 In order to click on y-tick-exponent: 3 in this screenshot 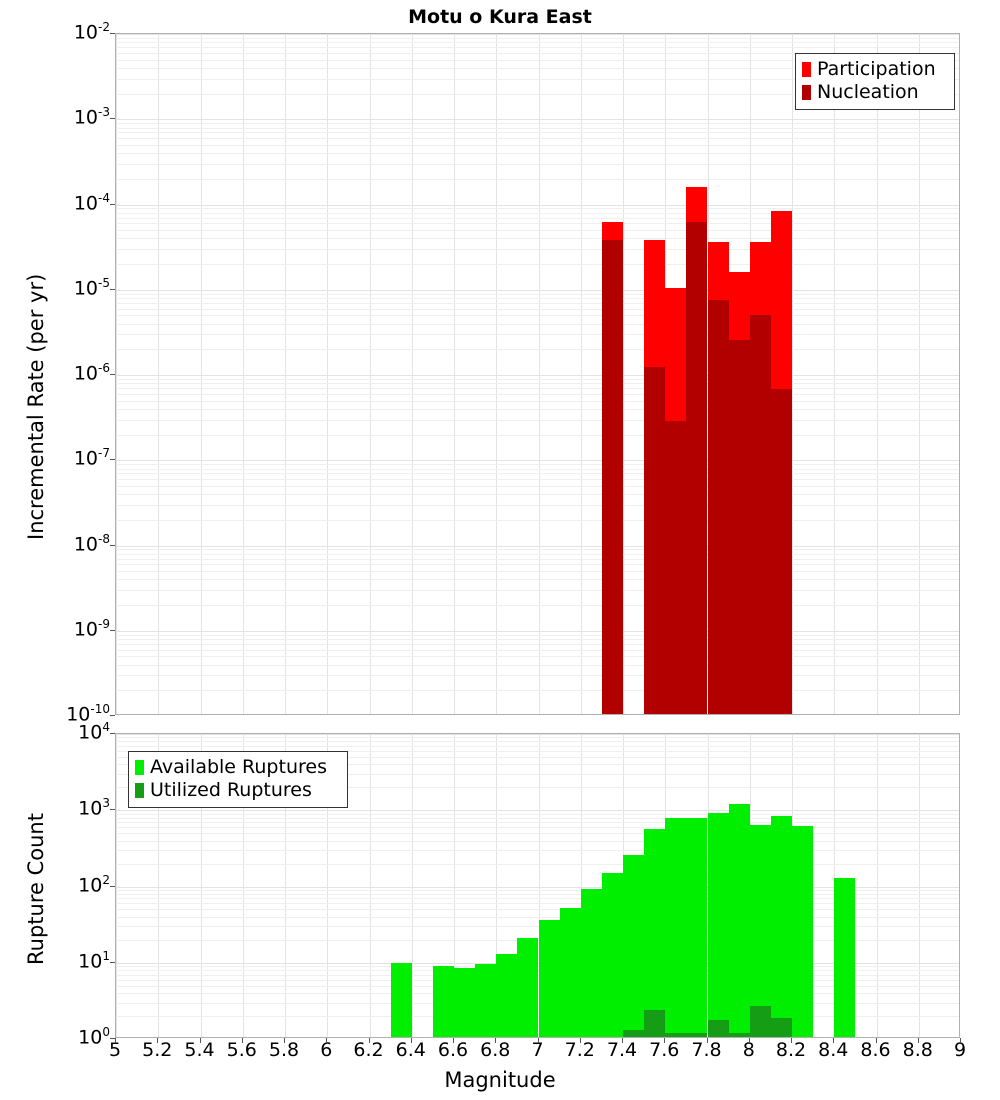, I will do `click(106, 803)`.